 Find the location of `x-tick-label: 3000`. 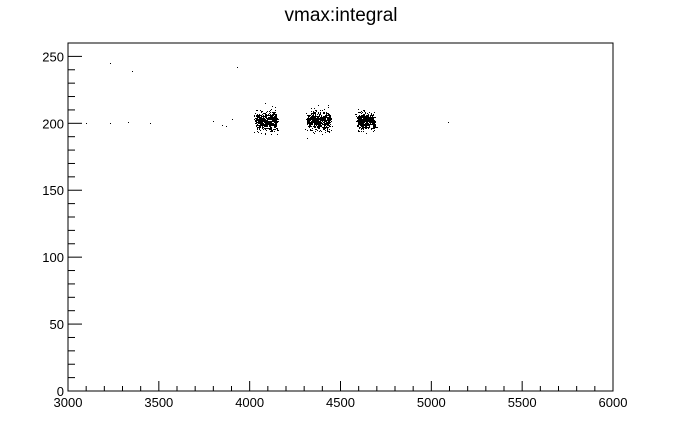

x-tick-label: 3000 is located at coordinates (68, 402).